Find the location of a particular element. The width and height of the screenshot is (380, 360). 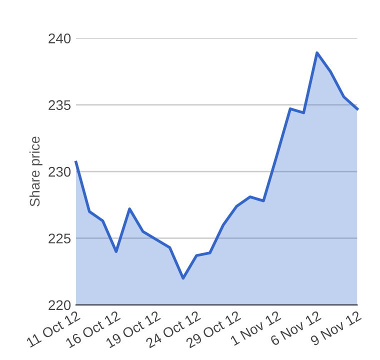

y-tick-label: 220 is located at coordinates (59, 305).